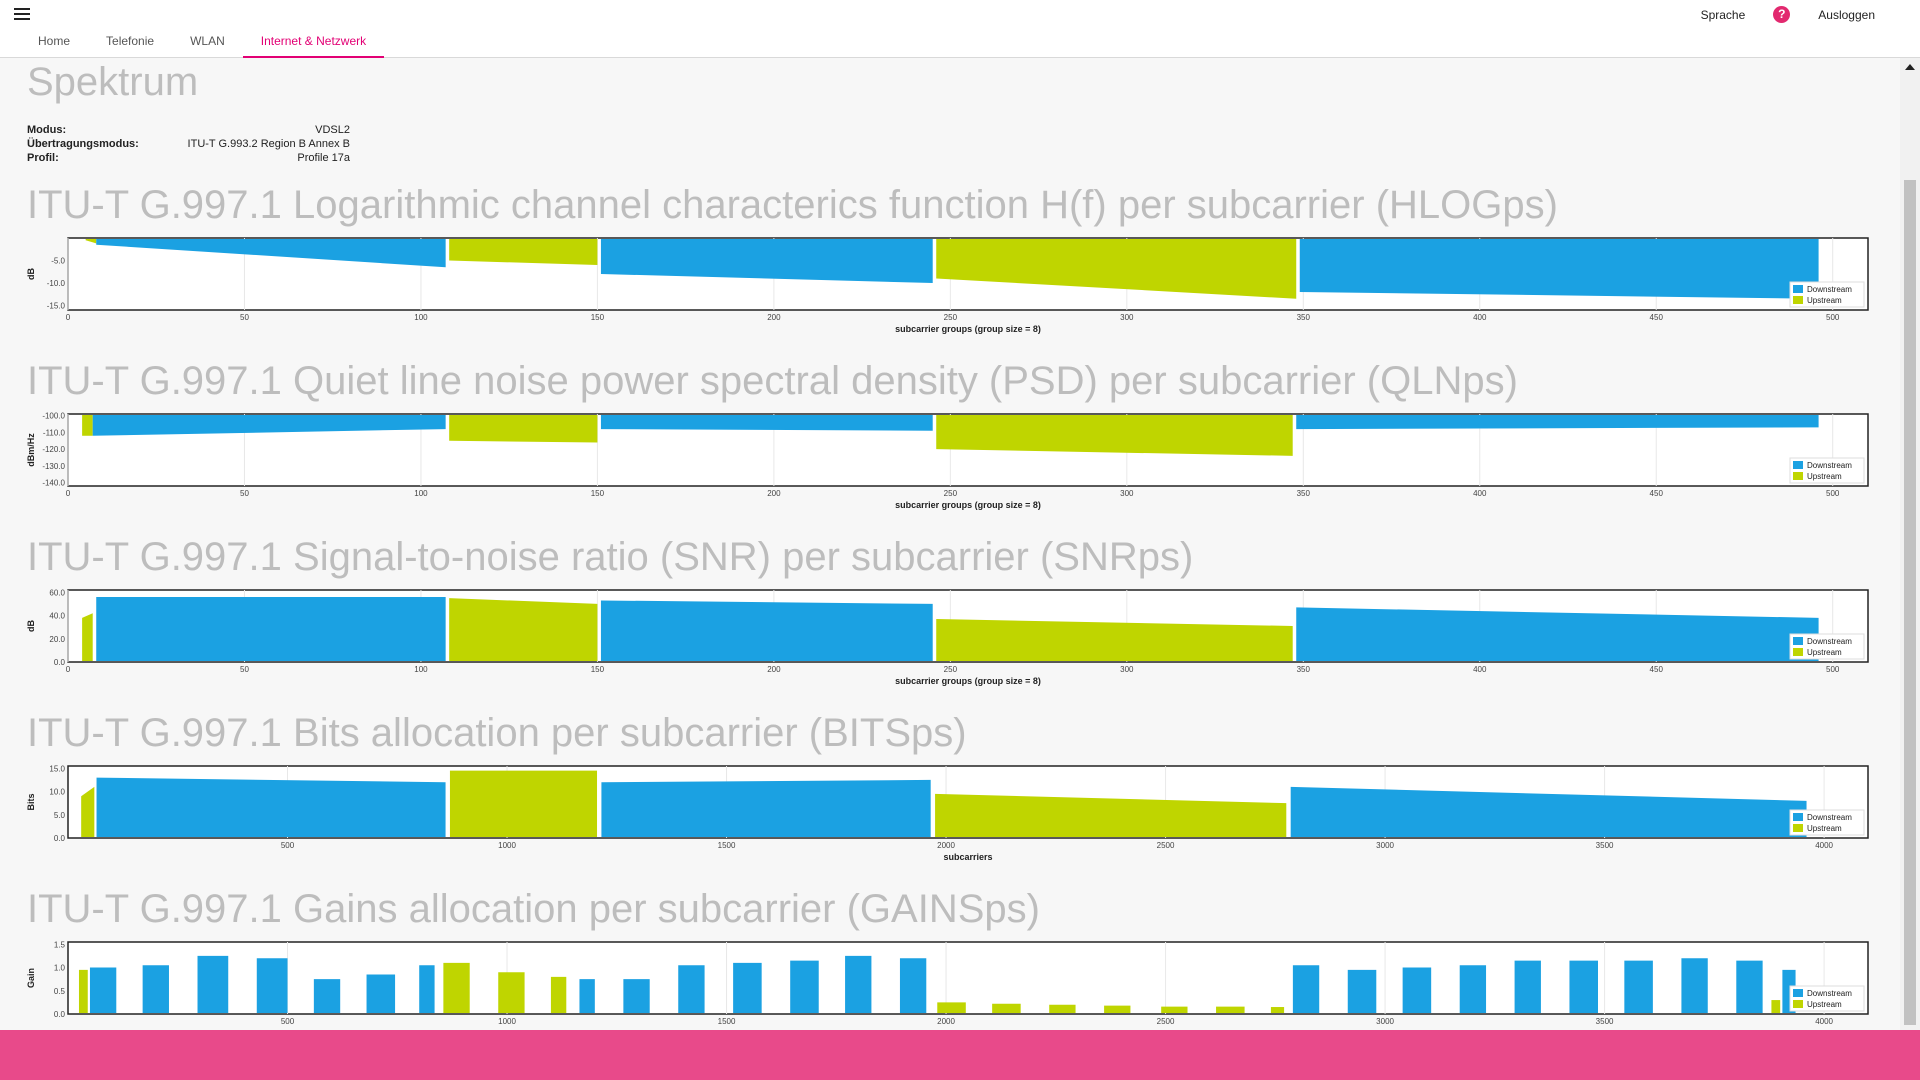 Image resolution: width=1920 pixels, height=1080 pixels. What do you see at coordinates (53, 449) in the screenshot?
I see `y-tick-label: -120.0` at bounding box center [53, 449].